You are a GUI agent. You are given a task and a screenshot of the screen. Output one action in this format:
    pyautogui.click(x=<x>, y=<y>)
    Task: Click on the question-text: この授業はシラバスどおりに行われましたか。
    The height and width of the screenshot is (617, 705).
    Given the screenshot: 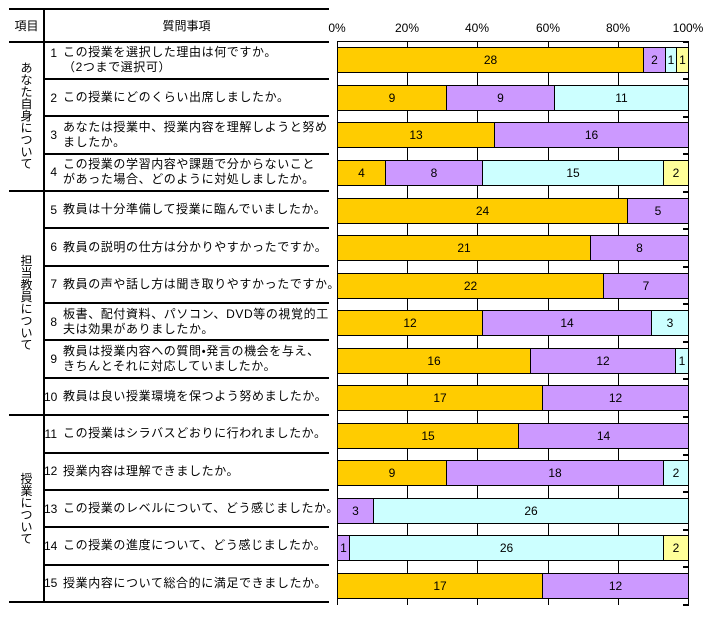 What is the action you would take?
    pyautogui.click(x=195, y=433)
    